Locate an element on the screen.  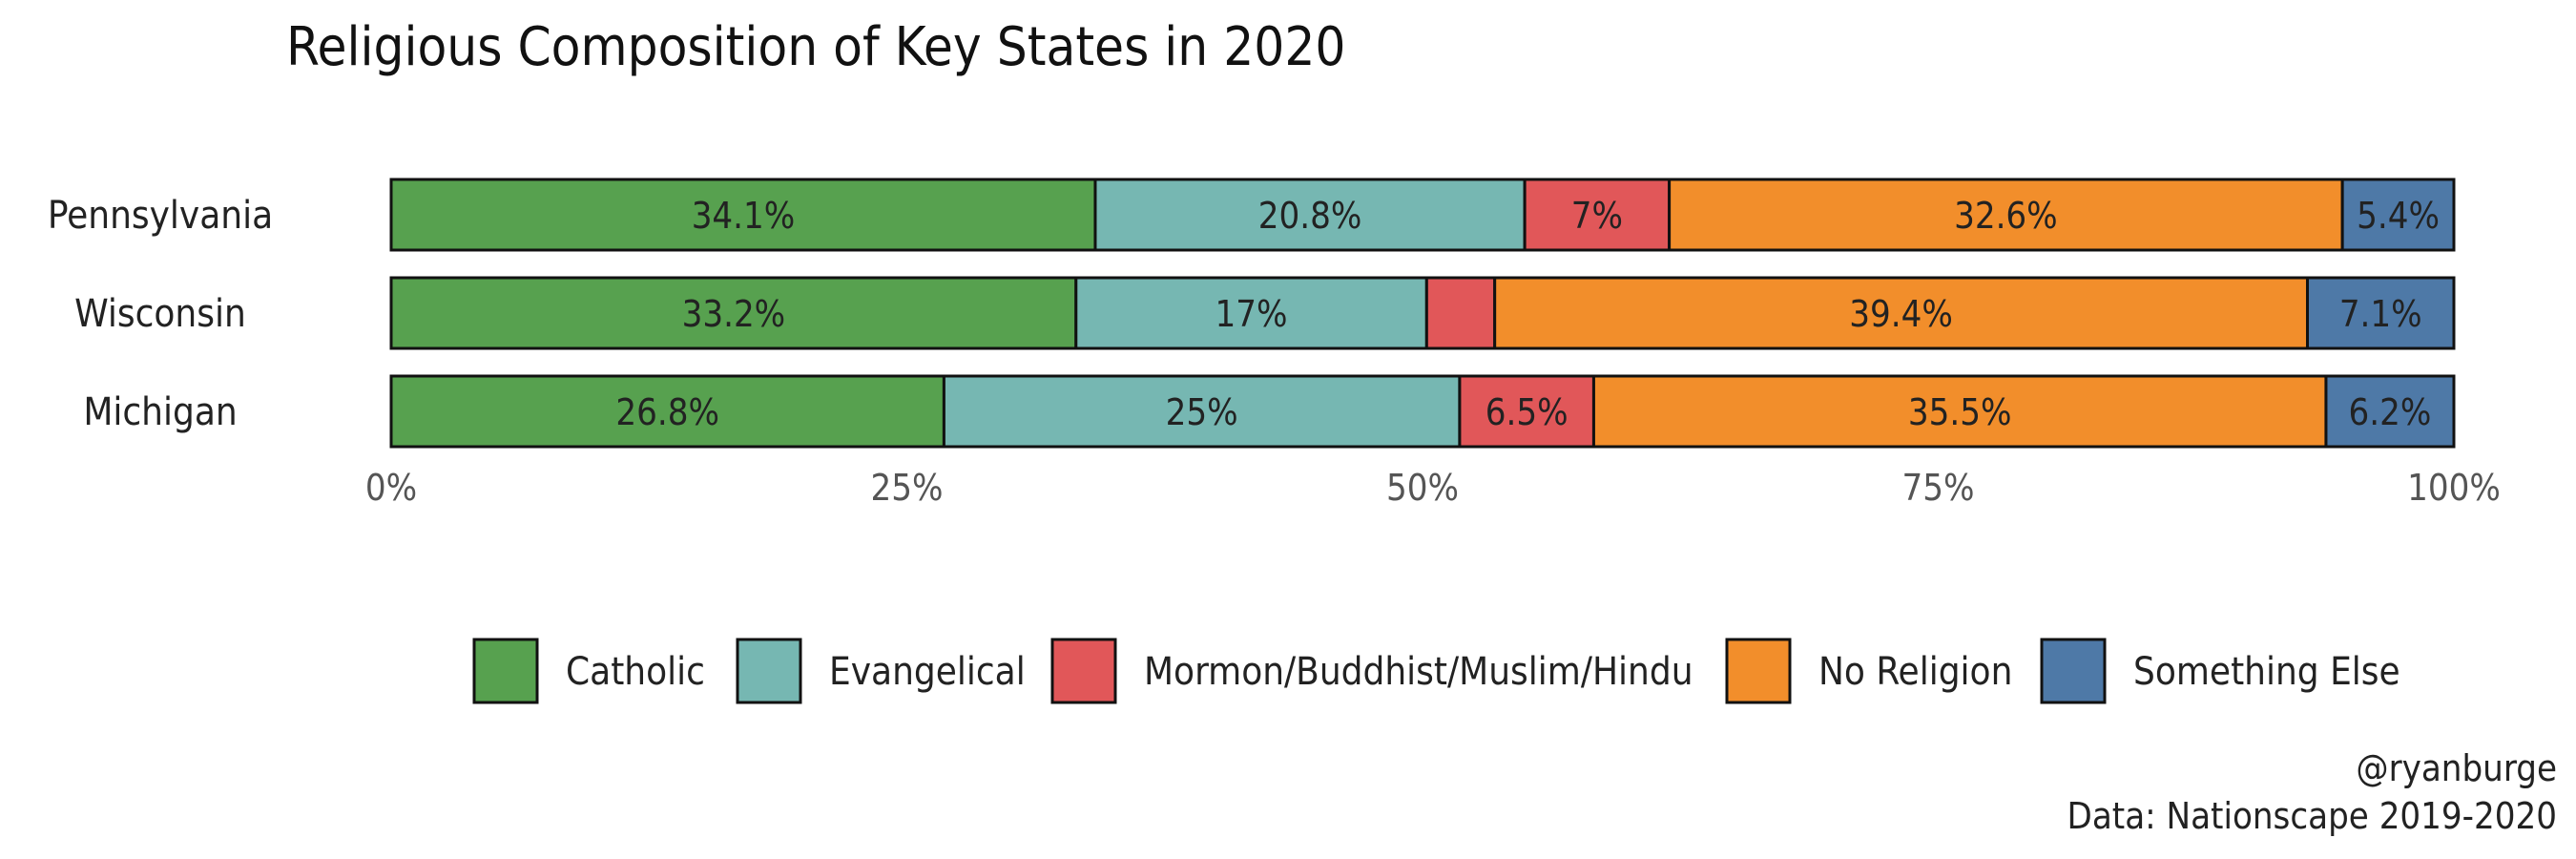
category-label: Wisconsin is located at coordinates (160, 314).